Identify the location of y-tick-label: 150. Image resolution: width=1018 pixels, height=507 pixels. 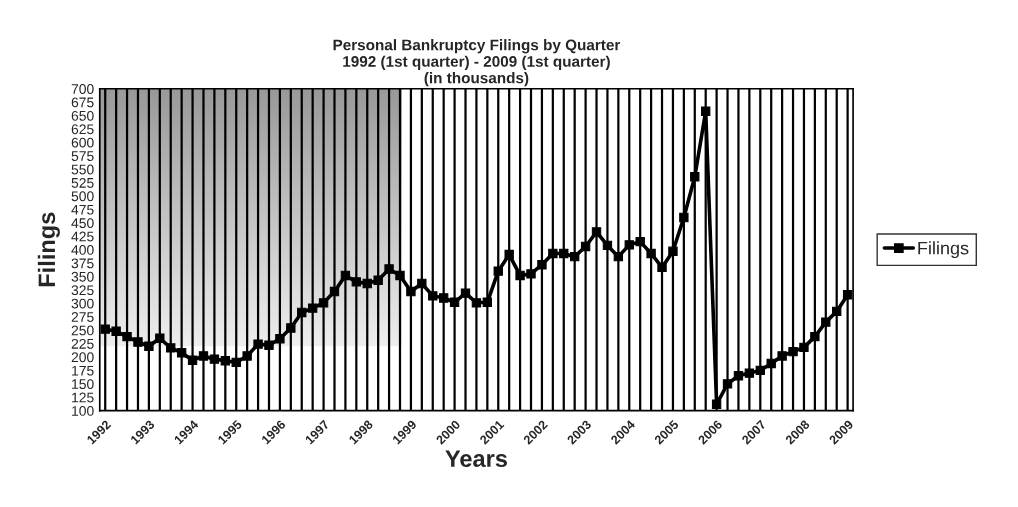
(83, 384).